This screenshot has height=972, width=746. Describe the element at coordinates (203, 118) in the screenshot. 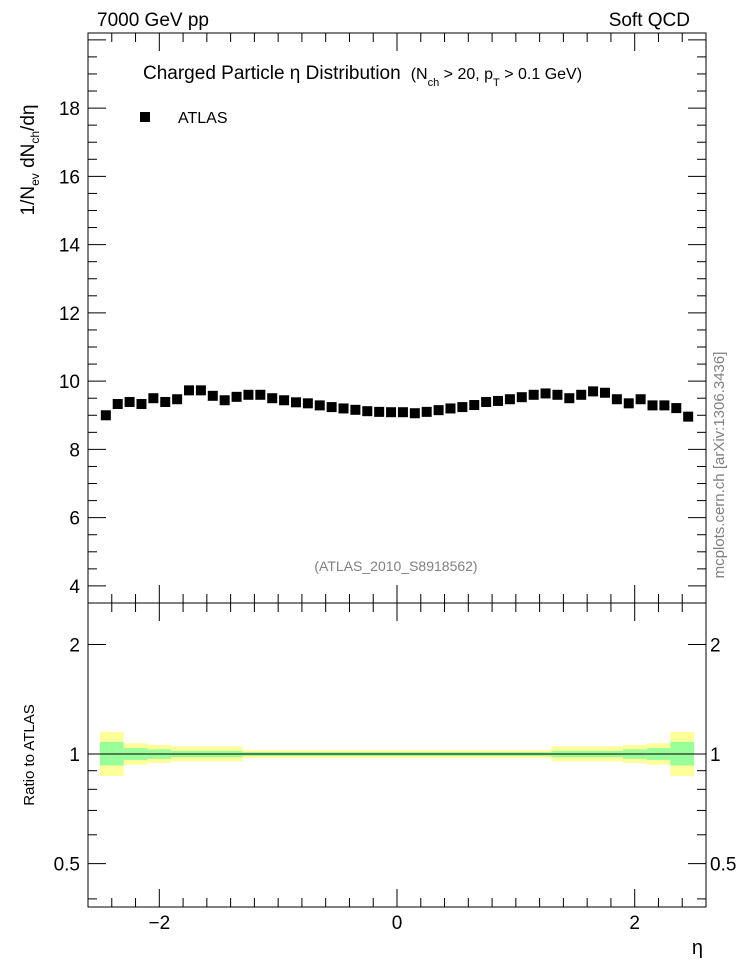

I see `legend-label-atlas: ATLAS` at that location.